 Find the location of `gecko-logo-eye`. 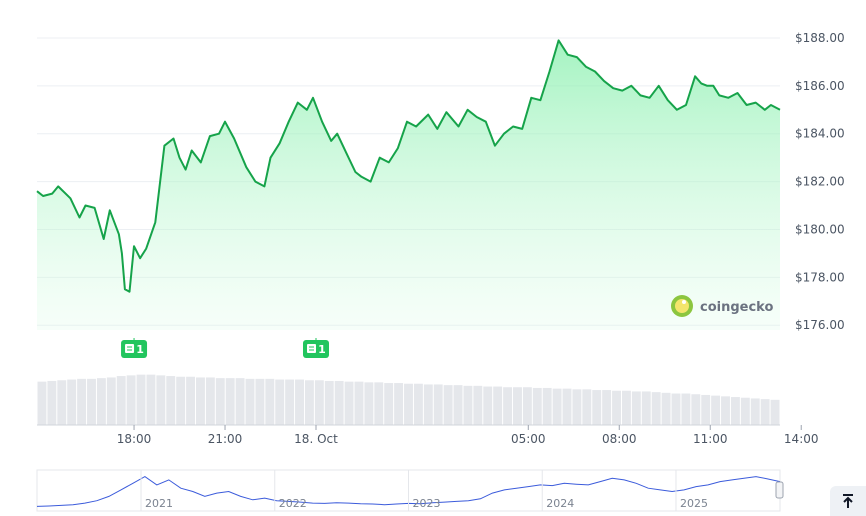

gecko-logo-eye is located at coordinates (684, 302).